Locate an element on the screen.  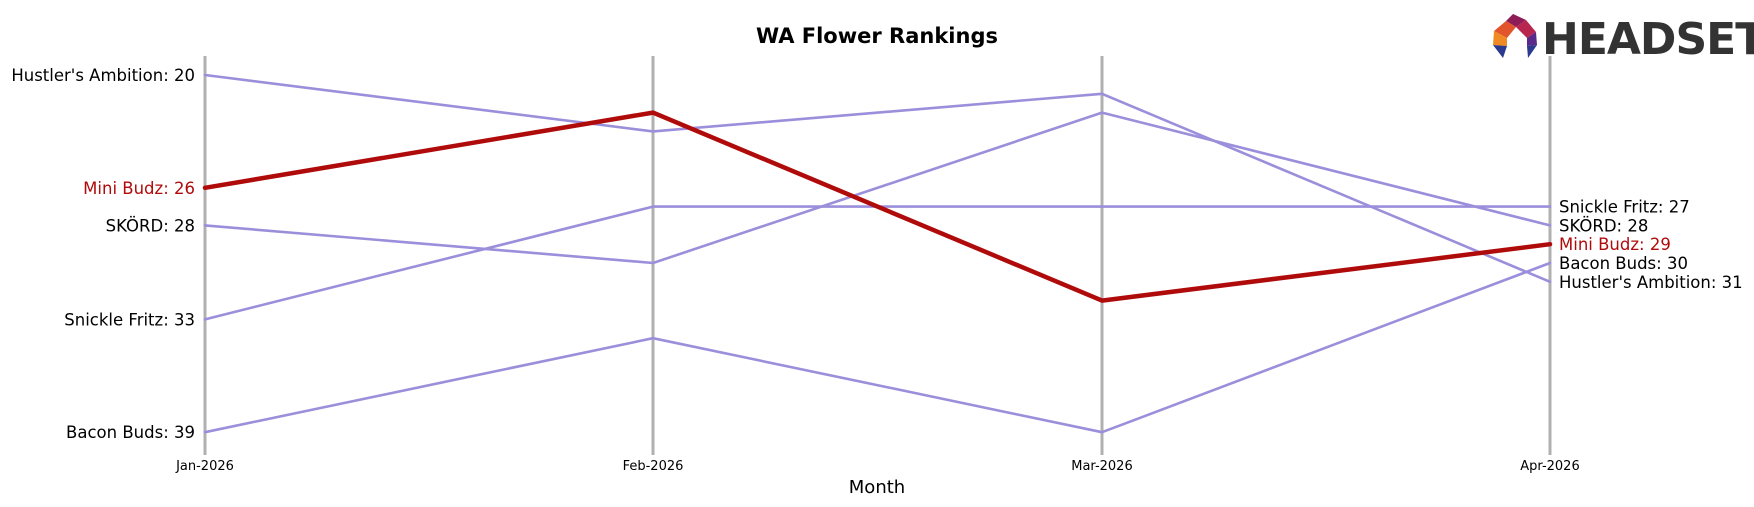
headset-logo-text: HEADSET is located at coordinates (1648, 39).